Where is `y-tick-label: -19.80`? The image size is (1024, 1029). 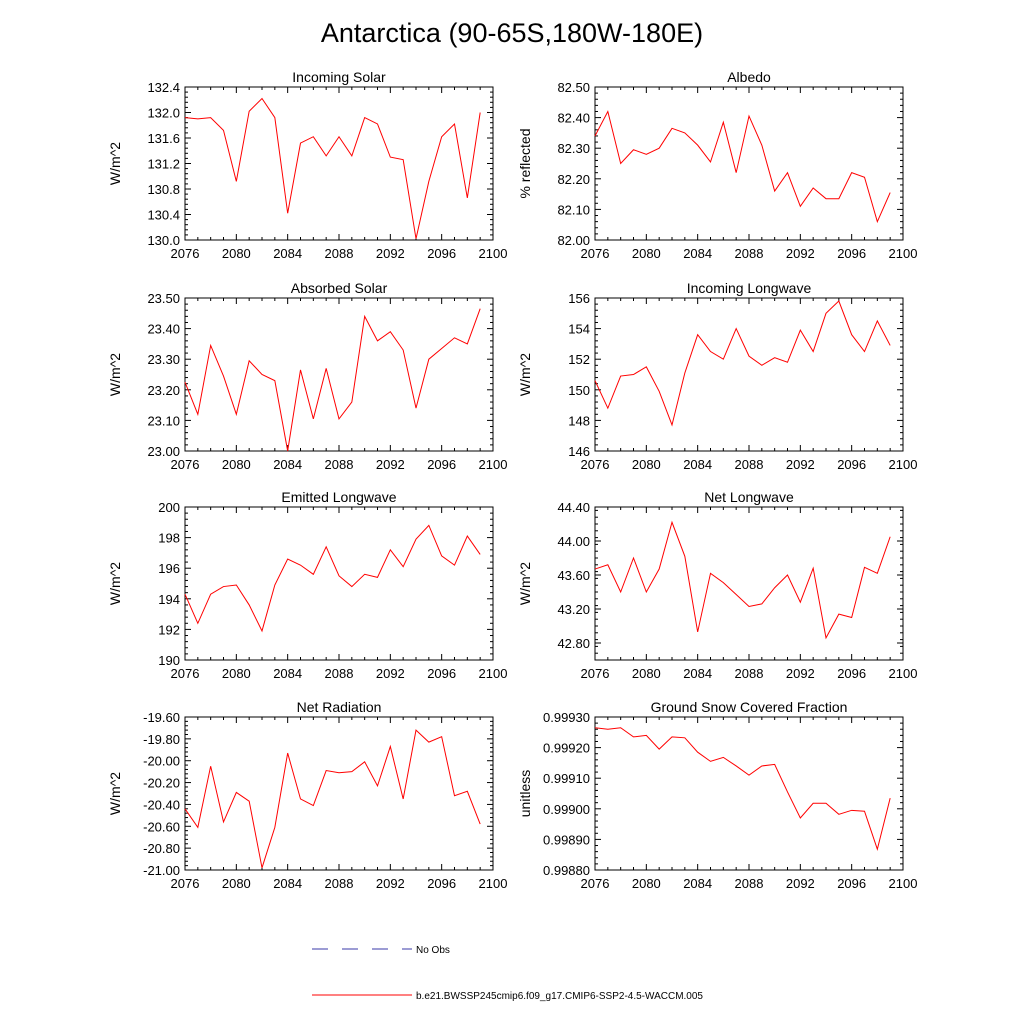 y-tick-label: -19.80 is located at coordinates (161, 739).